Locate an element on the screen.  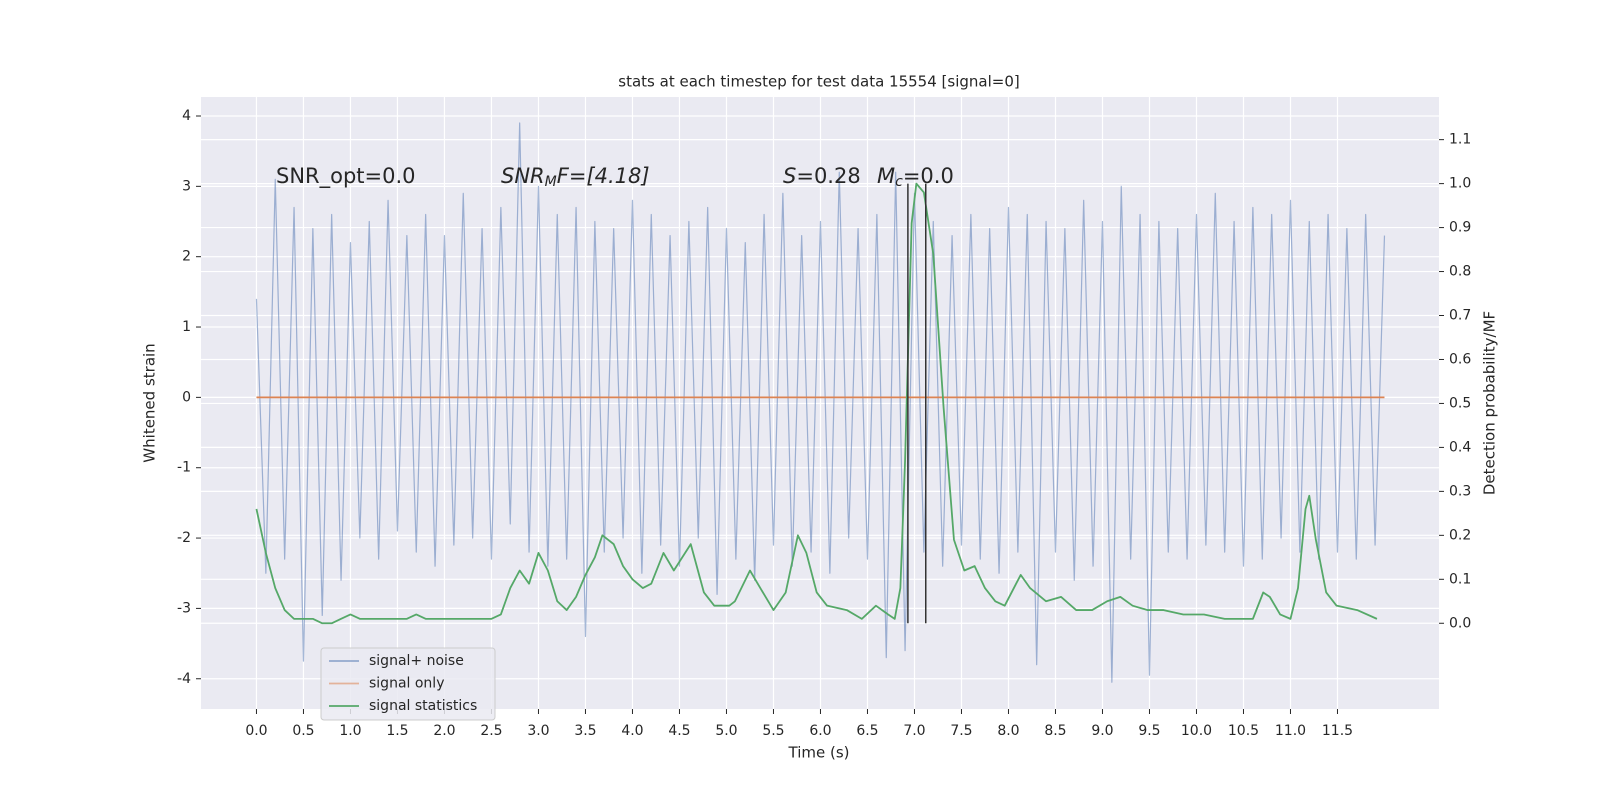
annotation: S=0.28 is located at coordinates (822, 176).